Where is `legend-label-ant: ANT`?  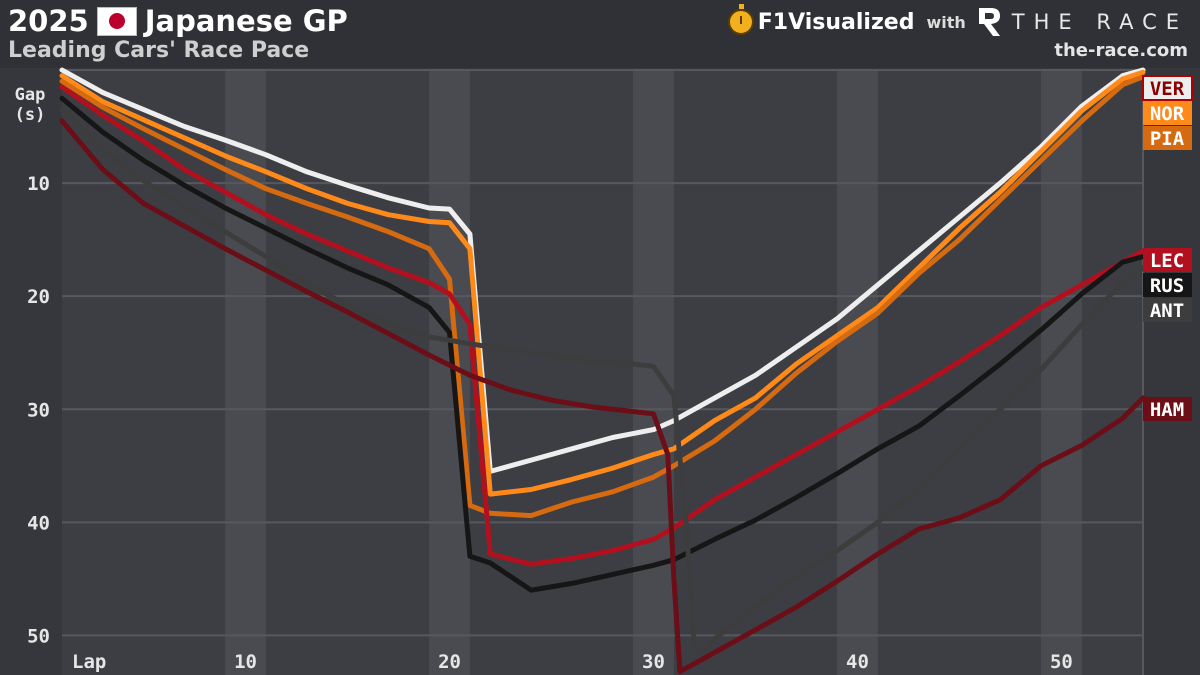
legend-label-ant: ANT is located at coordinates (1167, 311).